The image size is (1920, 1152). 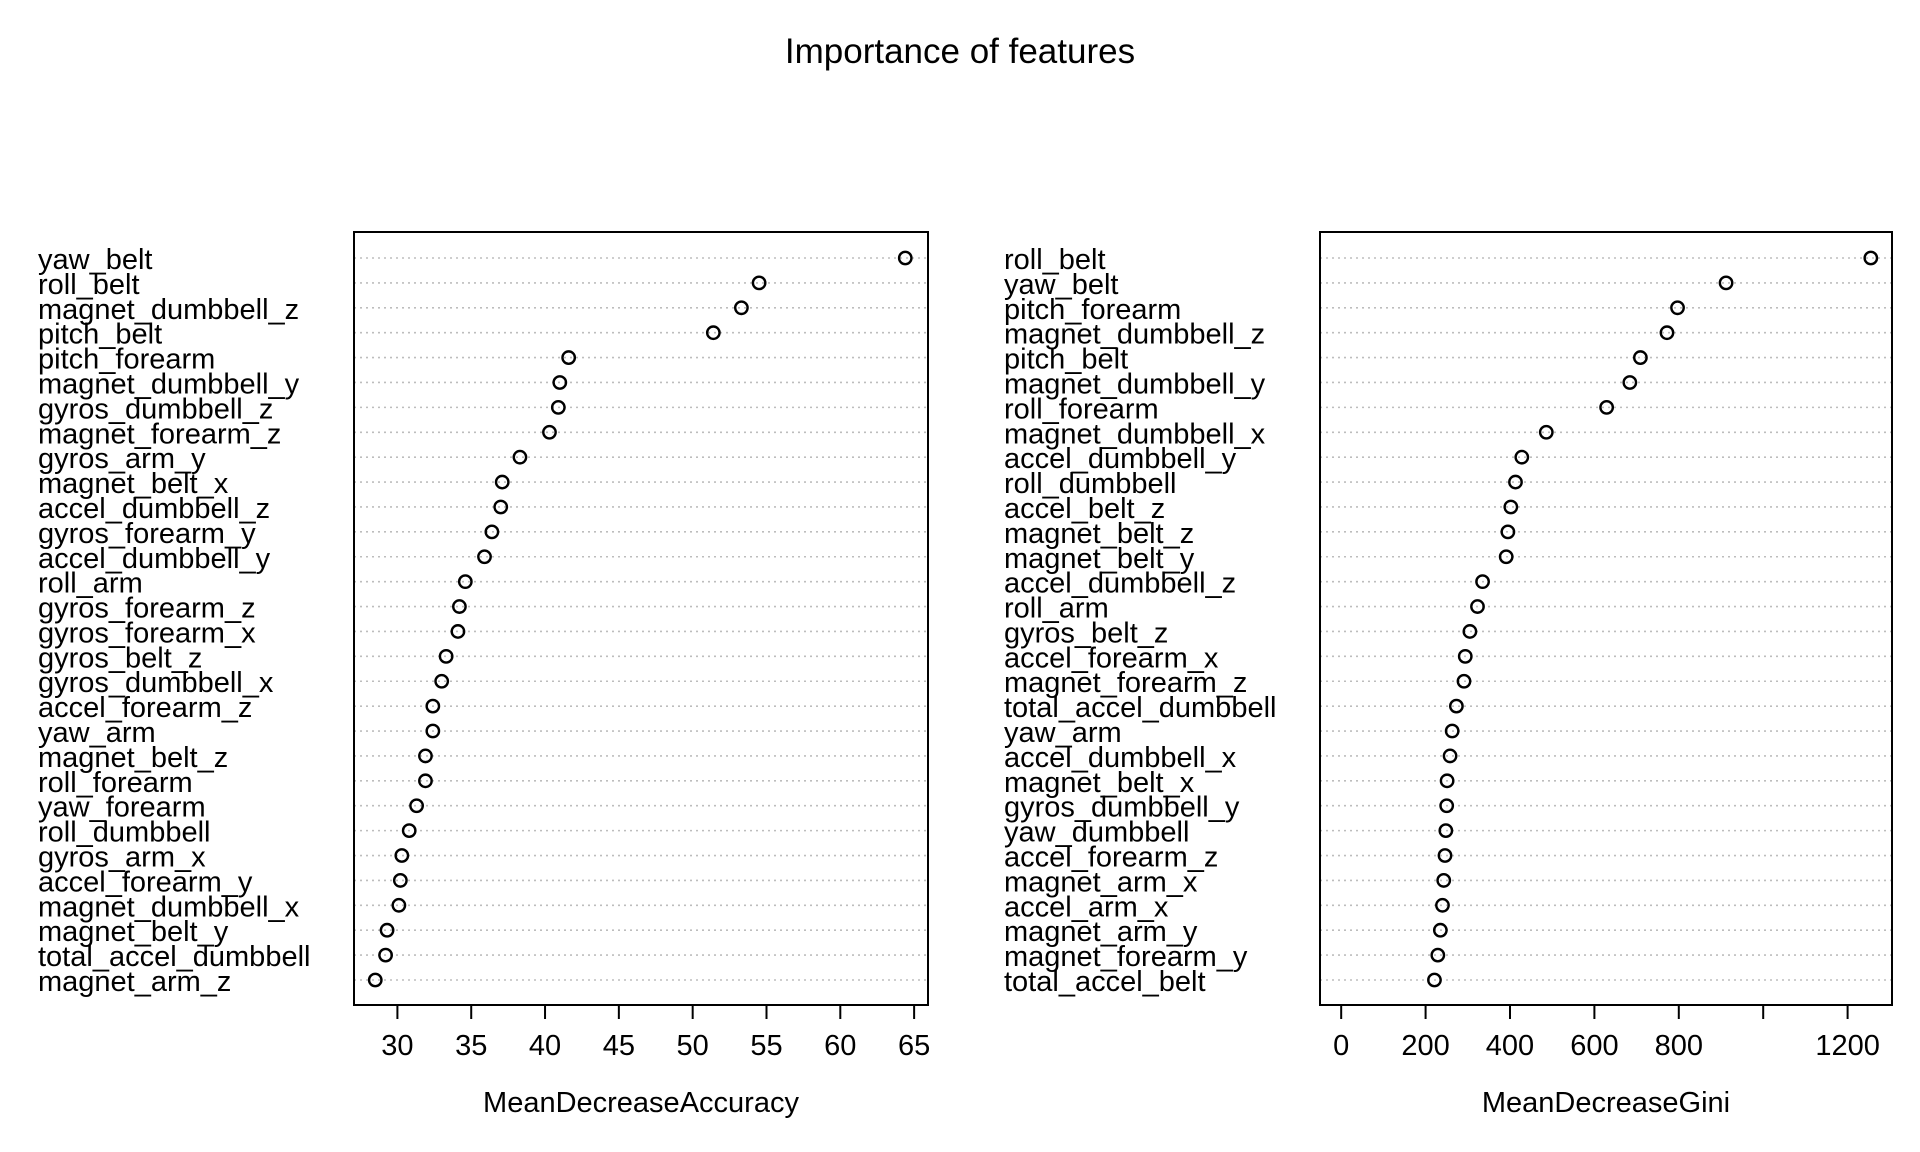 What do you see at coordinates (840, 1046) in the screenshot?
I see `x-tick-label: 60` at bounding box center [840, 1046].